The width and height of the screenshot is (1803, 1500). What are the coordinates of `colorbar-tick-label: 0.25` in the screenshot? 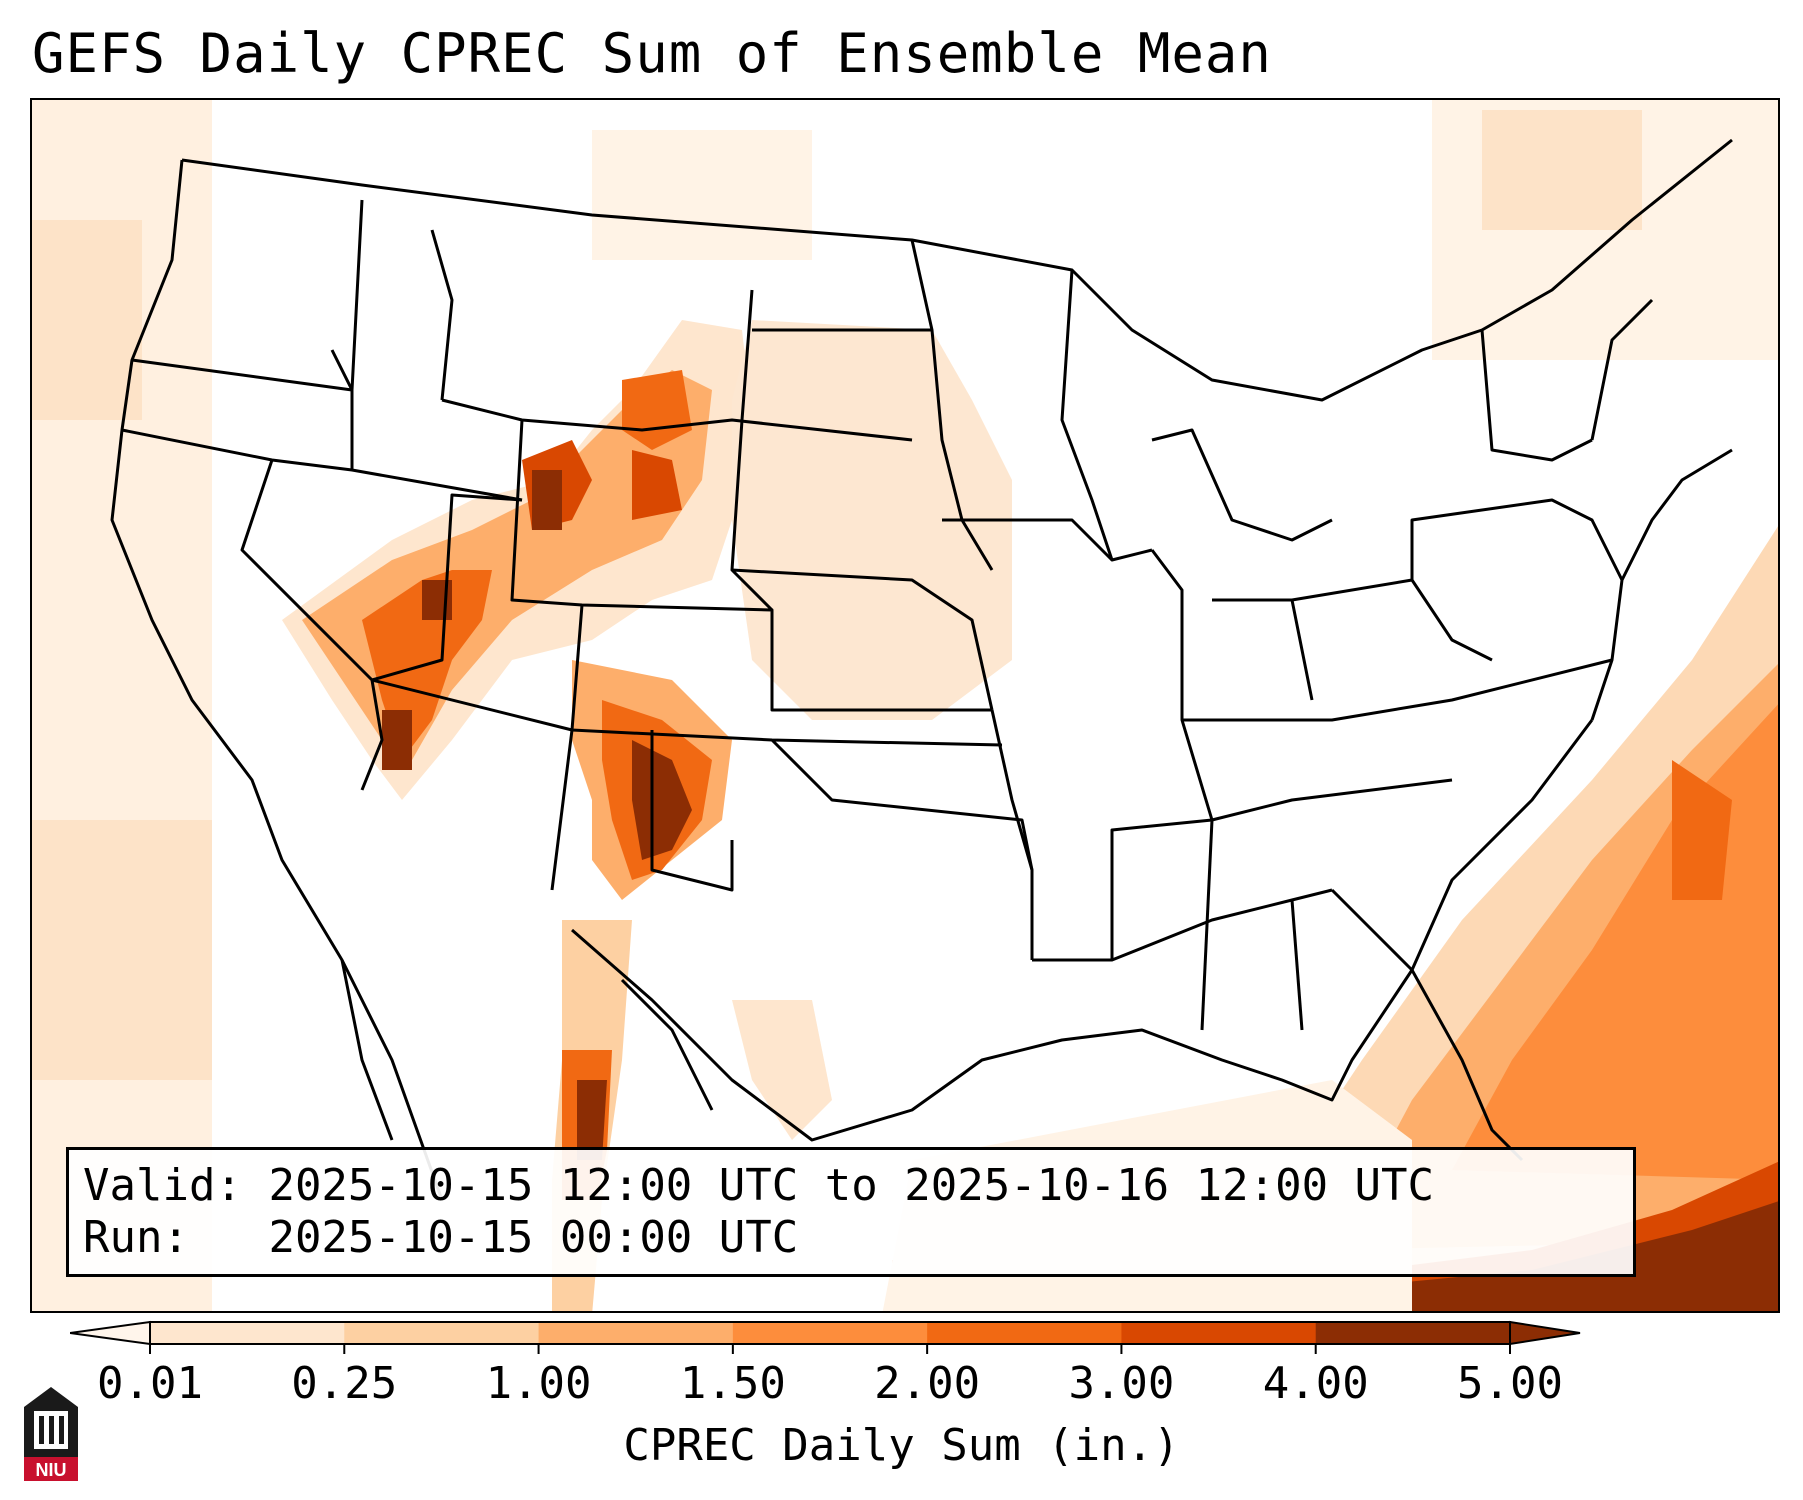 It's located at (344, 1383).